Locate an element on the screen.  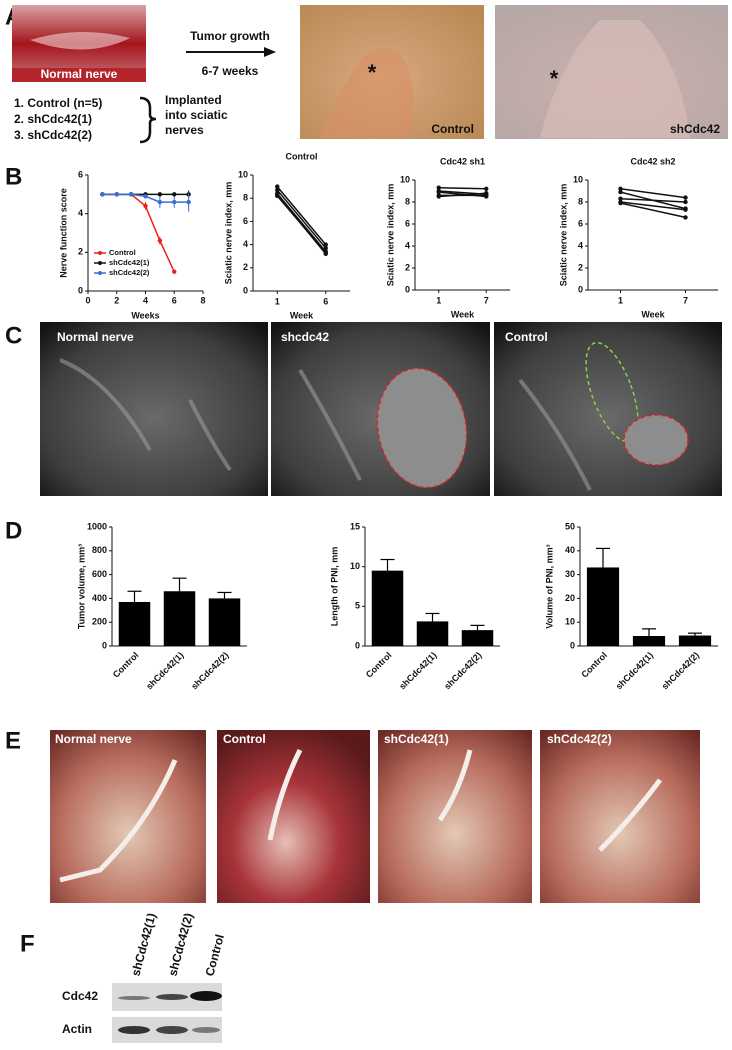
panel-letter: D is located at coordinates (13, 530).